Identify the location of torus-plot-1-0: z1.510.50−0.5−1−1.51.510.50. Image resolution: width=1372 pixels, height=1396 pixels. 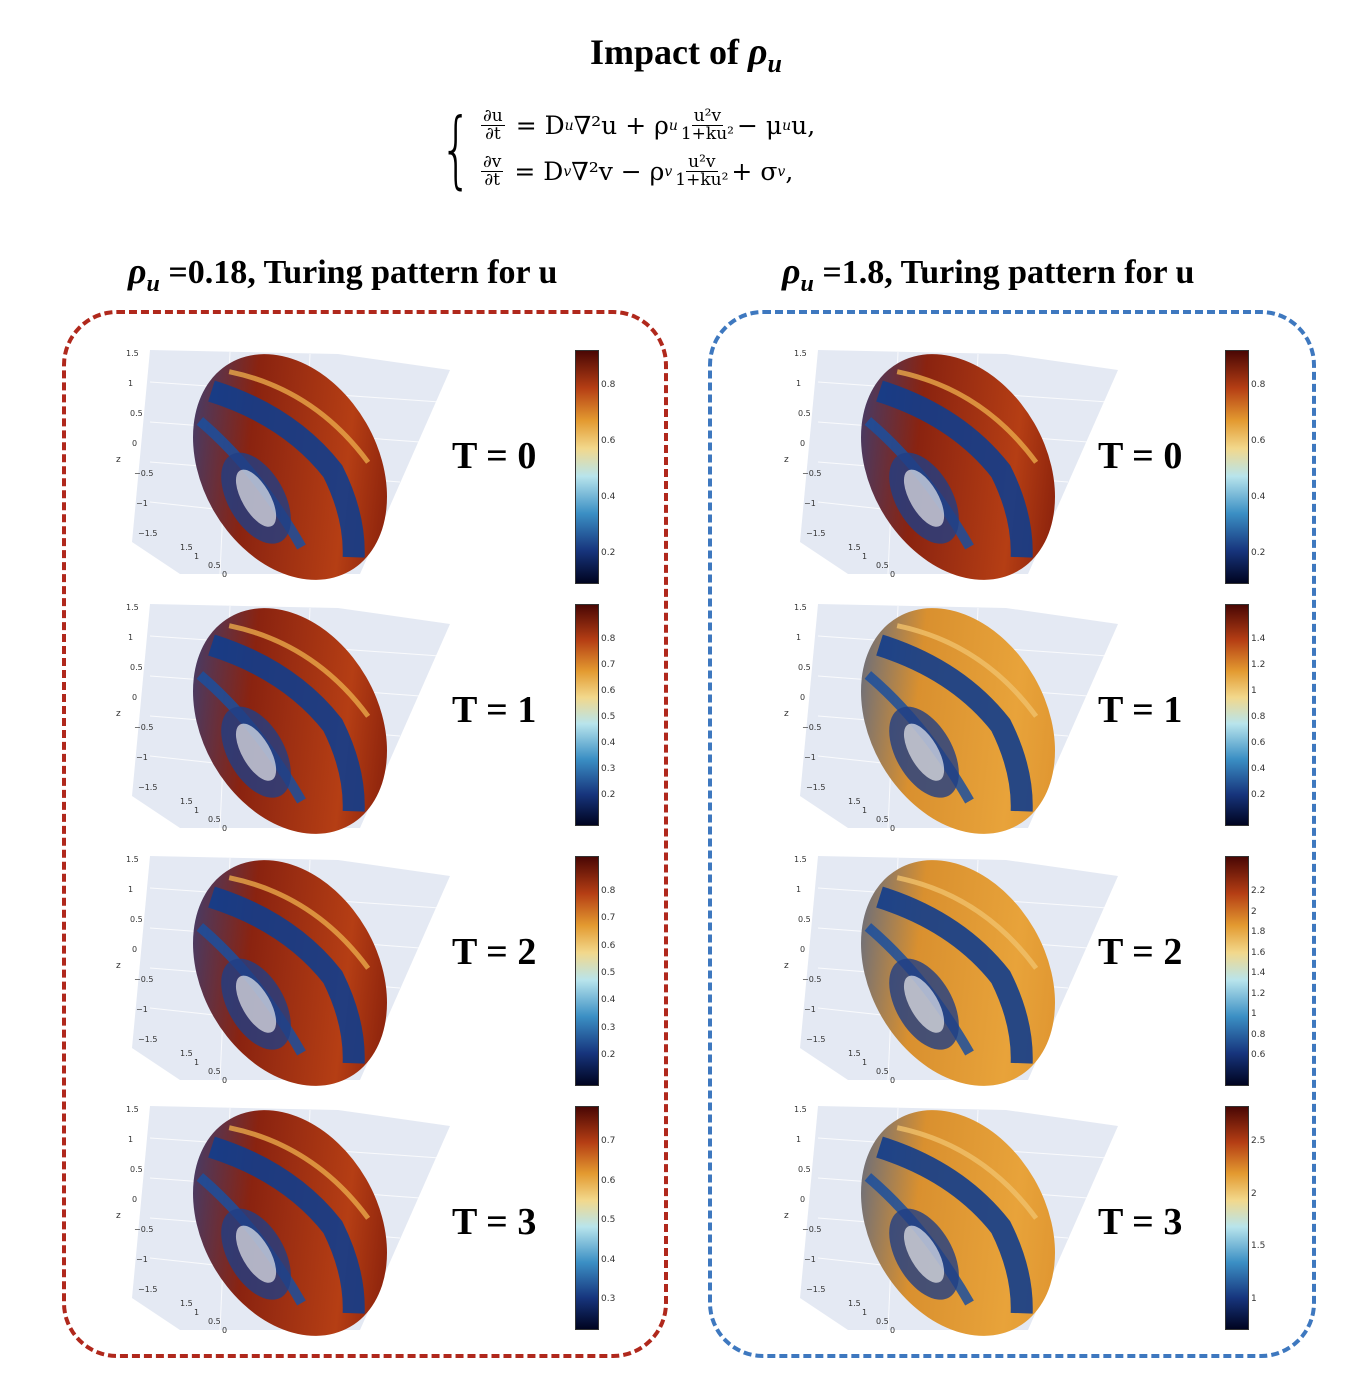
(951, 464).